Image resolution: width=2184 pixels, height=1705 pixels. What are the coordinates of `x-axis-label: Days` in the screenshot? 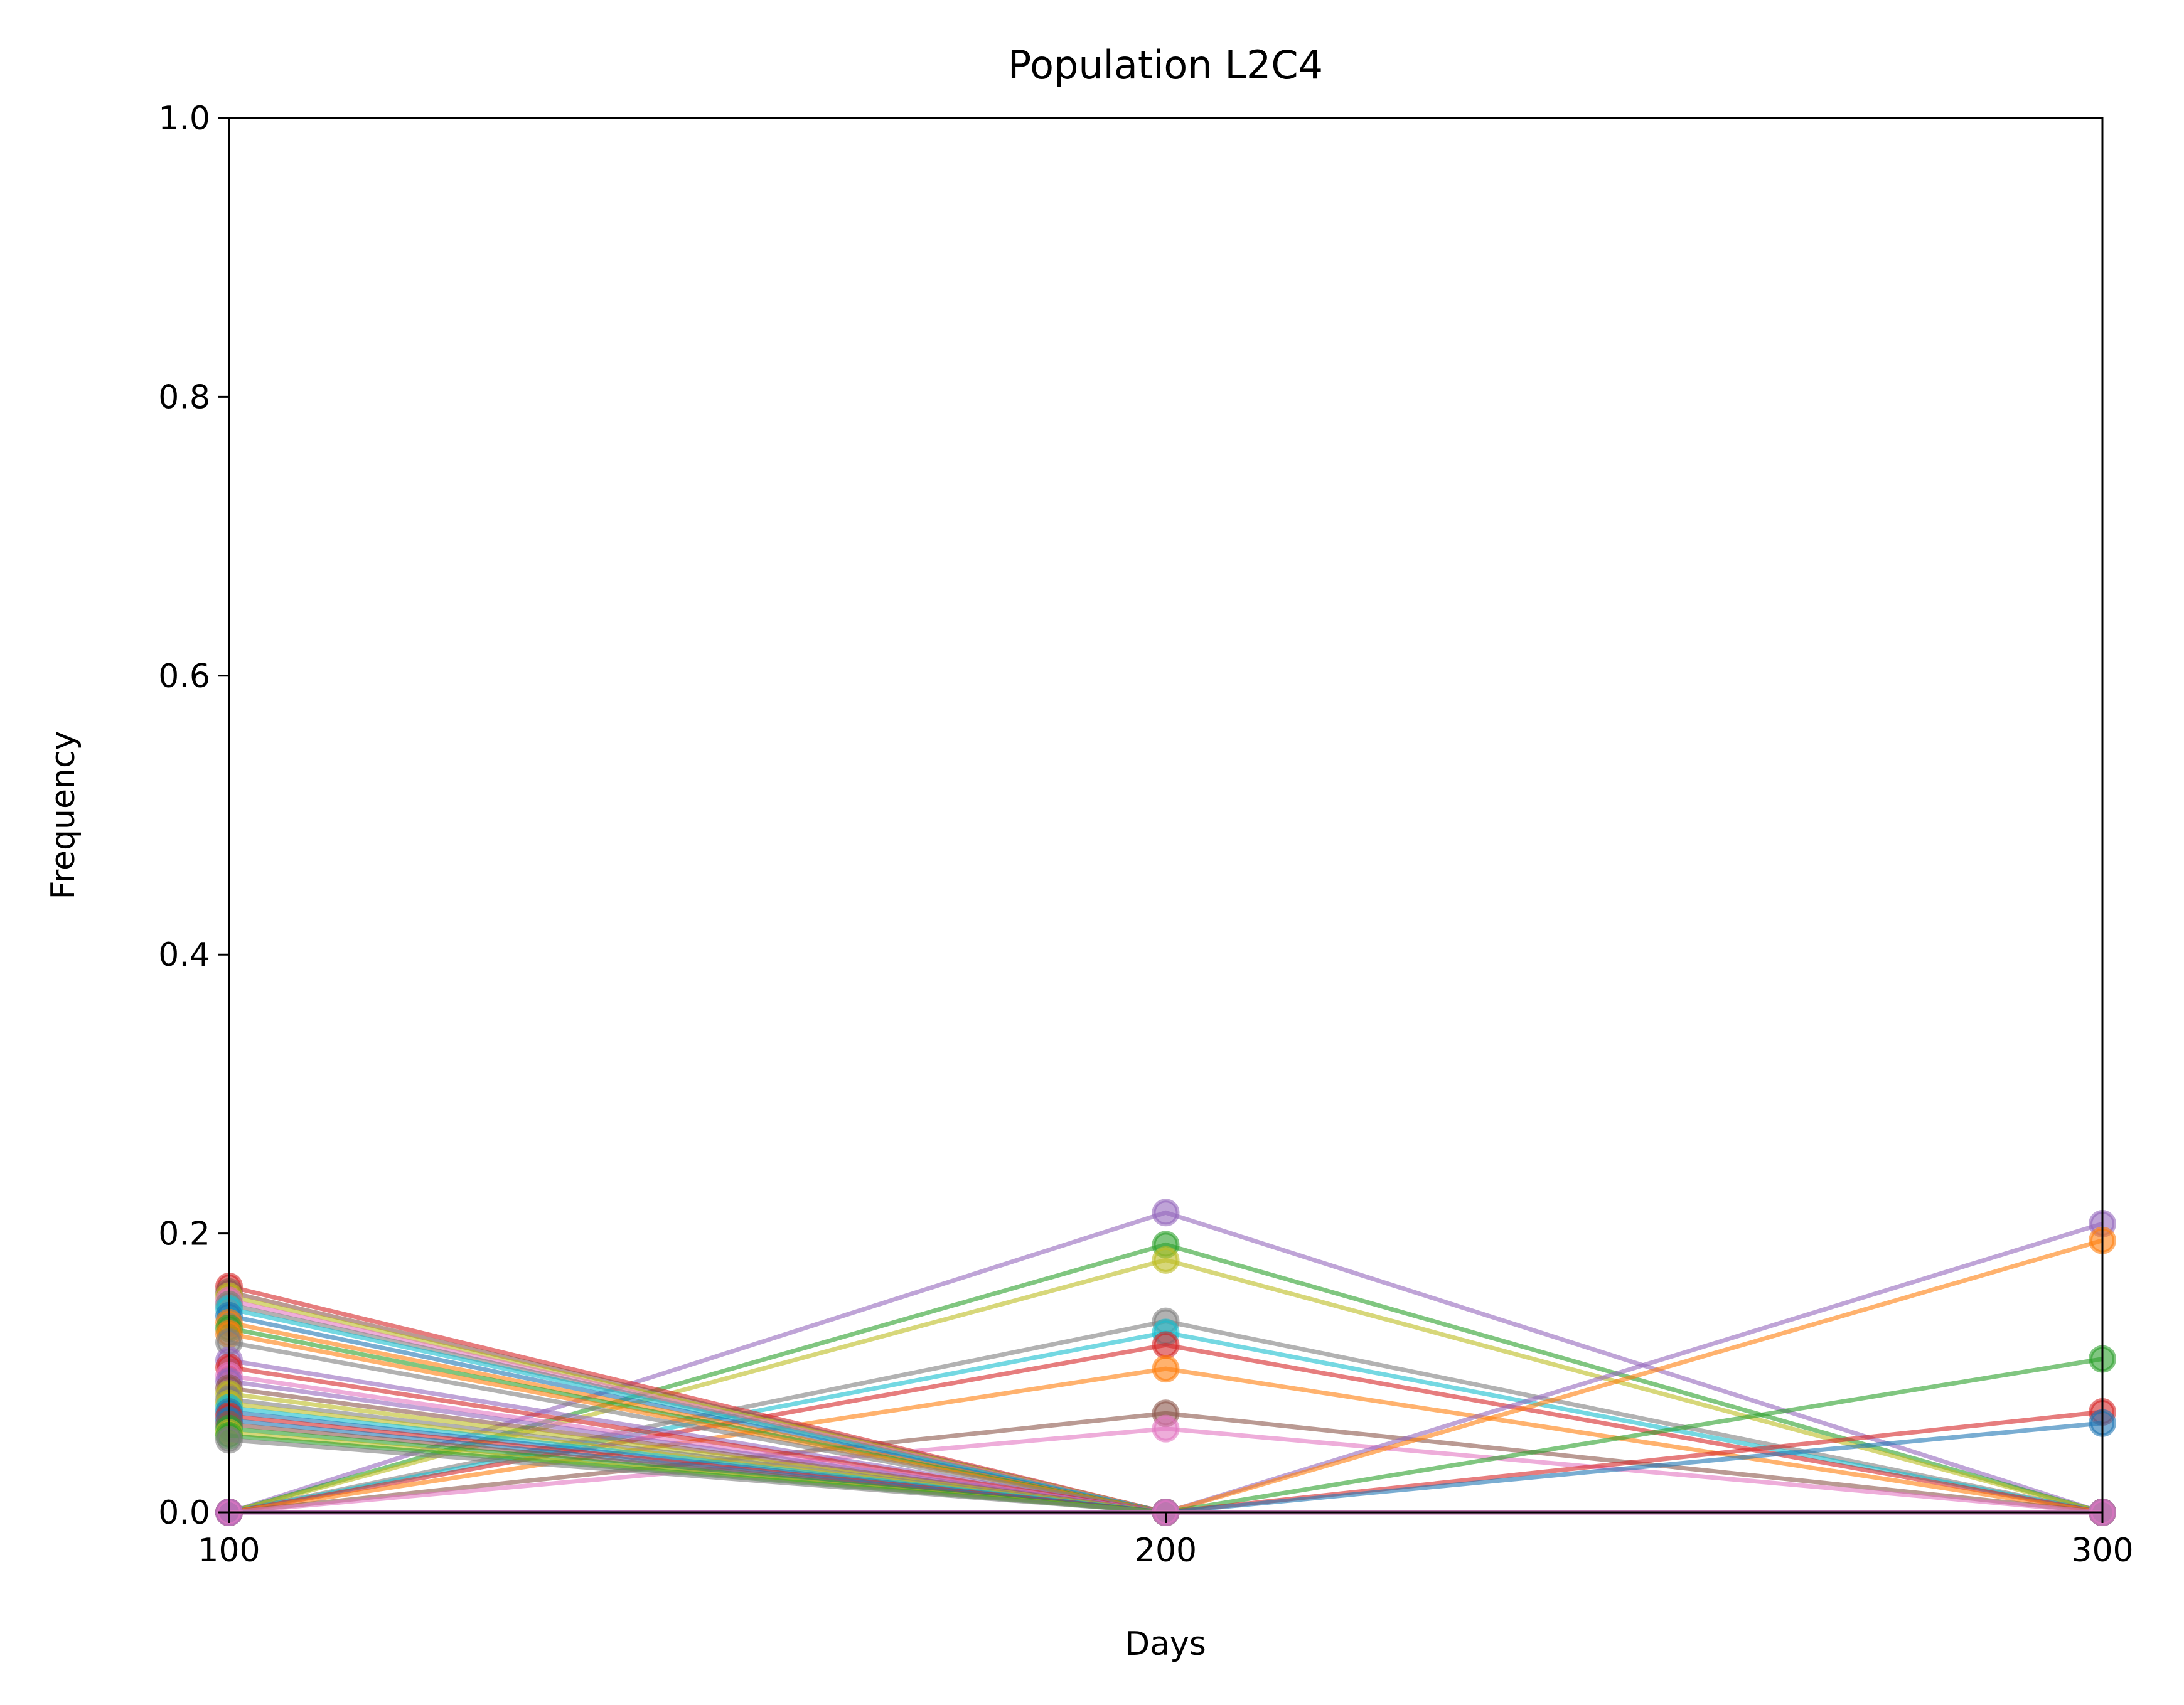 It's located at (1165, 1644).